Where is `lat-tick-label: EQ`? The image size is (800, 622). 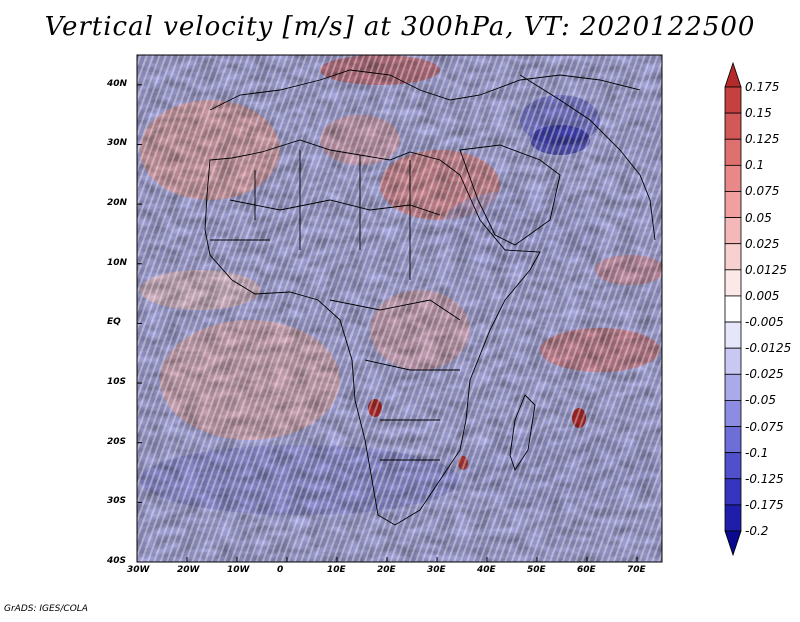 lat-tick-label: EQ is located at coordinates (114, 322).